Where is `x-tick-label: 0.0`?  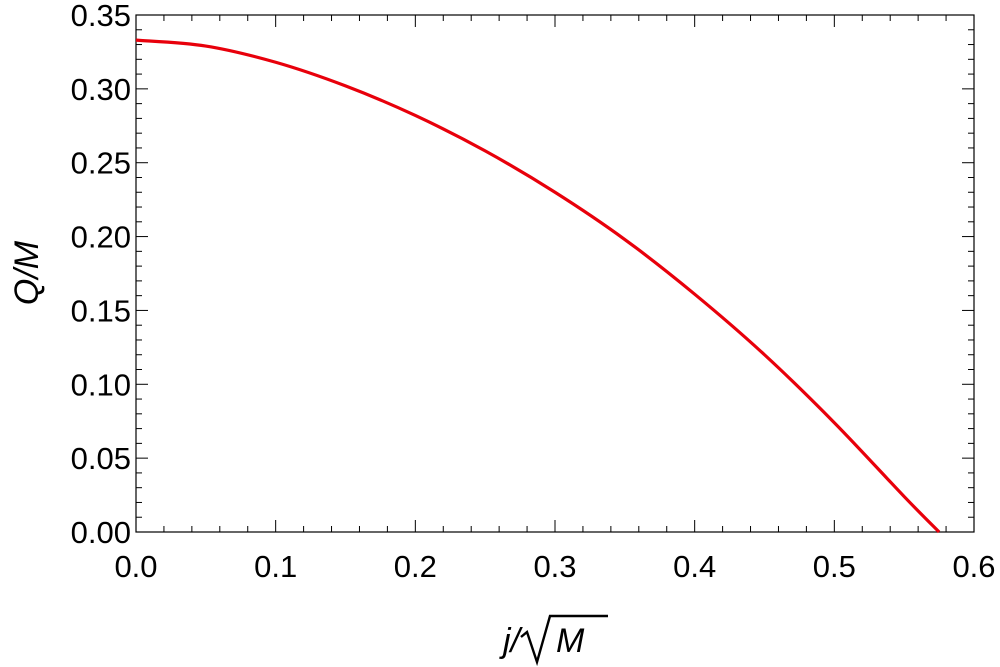
x-tick-label: 0.0 is located at coordinates (135, 566).